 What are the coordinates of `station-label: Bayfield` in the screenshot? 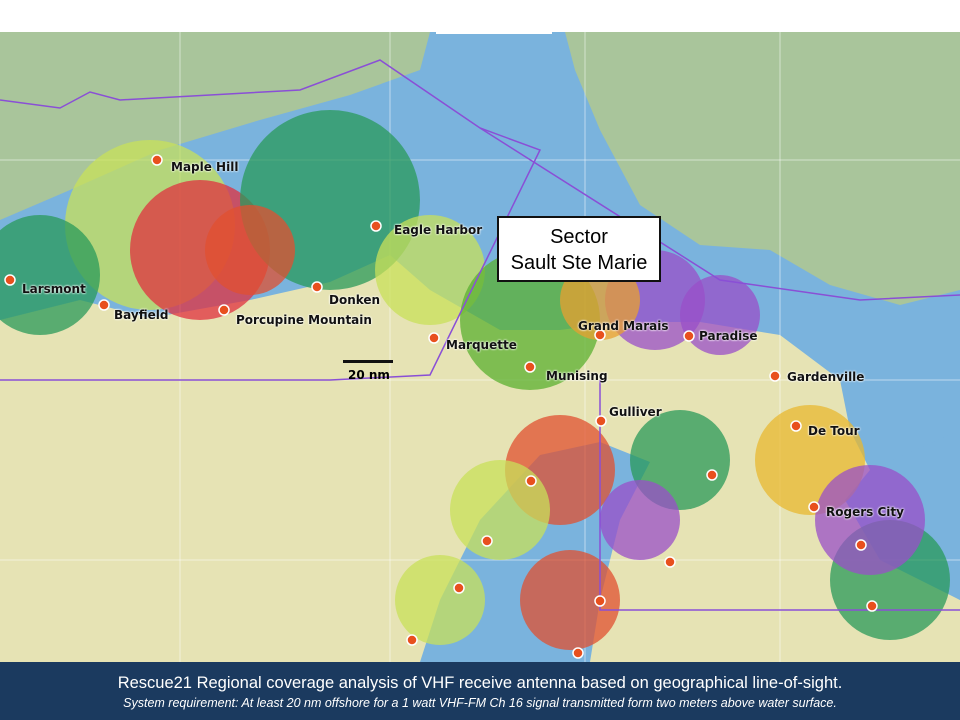 It's located at (141, 315).